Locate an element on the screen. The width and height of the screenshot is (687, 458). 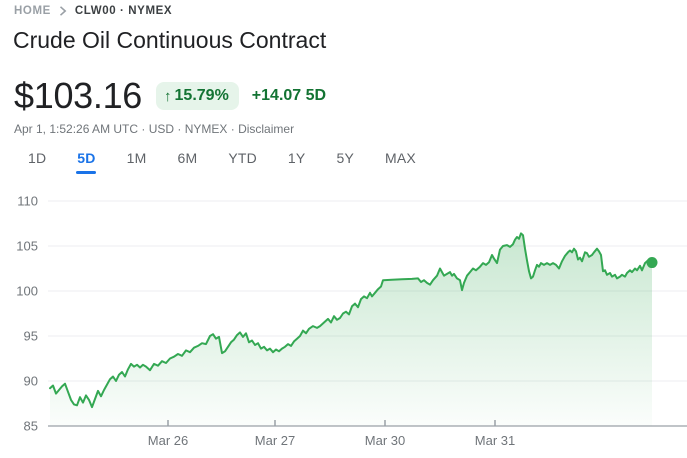
y-axis-label: 85 is located at coordinates (31, 426).